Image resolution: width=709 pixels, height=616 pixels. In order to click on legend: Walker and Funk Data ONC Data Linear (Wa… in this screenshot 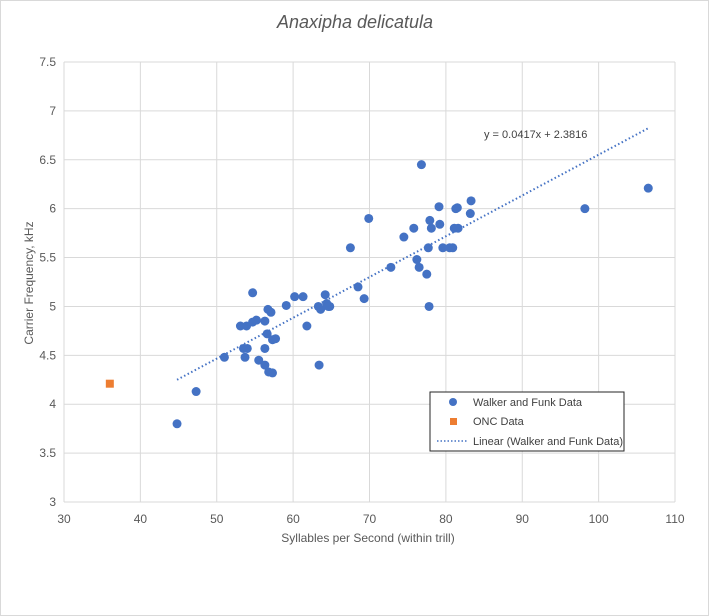, I will do `click(527, 421)`.